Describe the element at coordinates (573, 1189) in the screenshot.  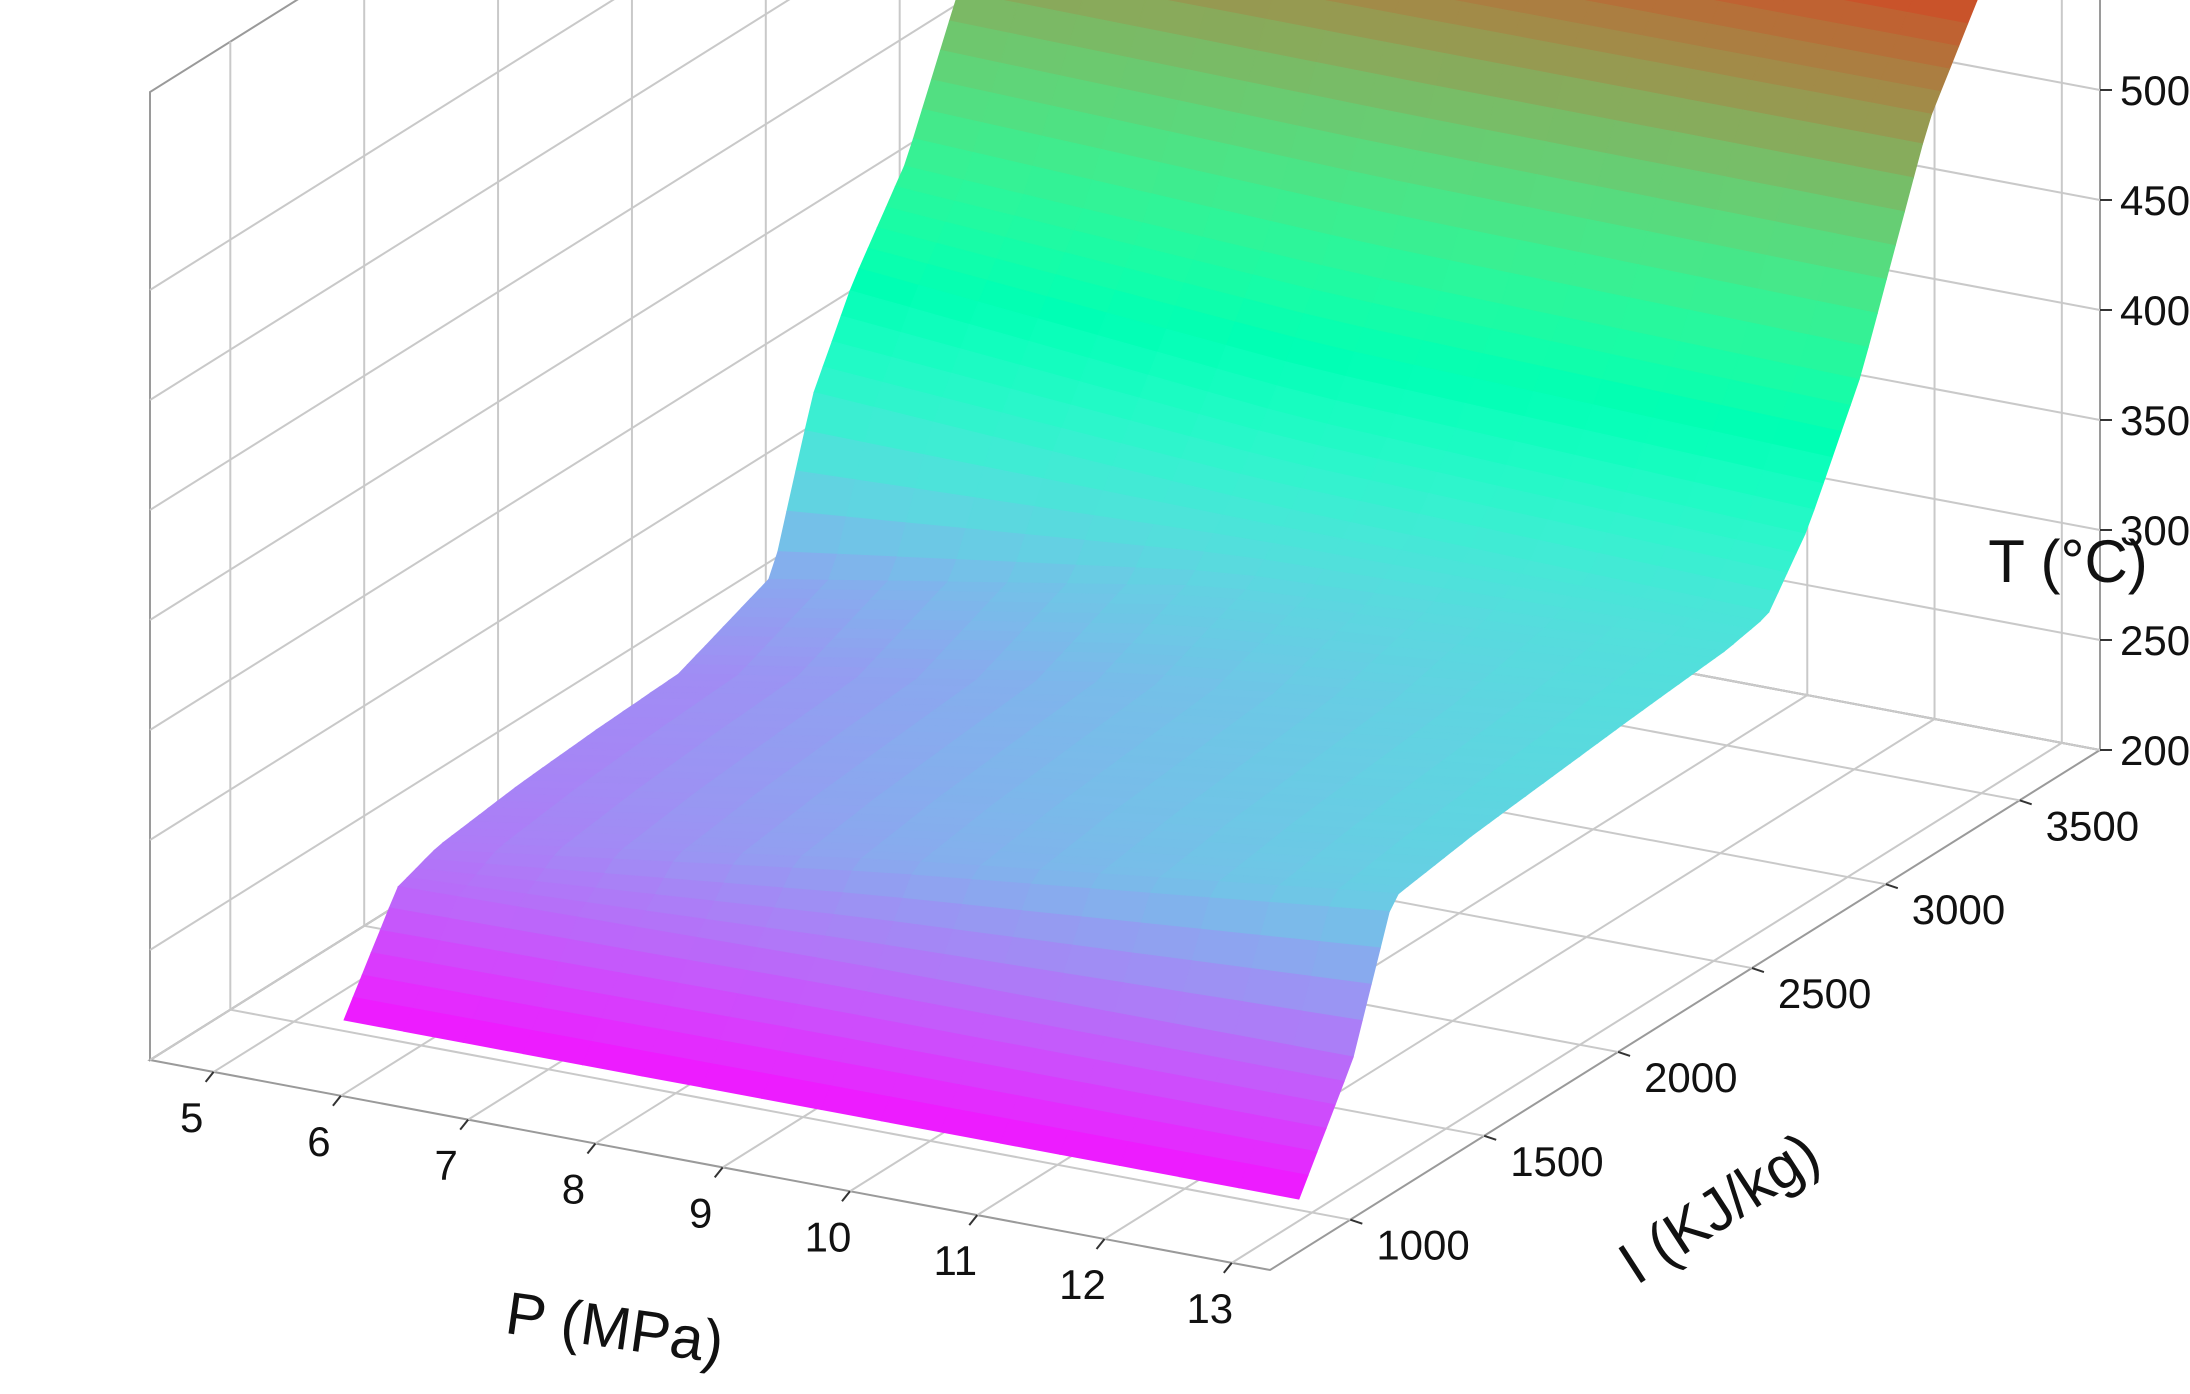
I see `x-tick-label: 8` at that location.